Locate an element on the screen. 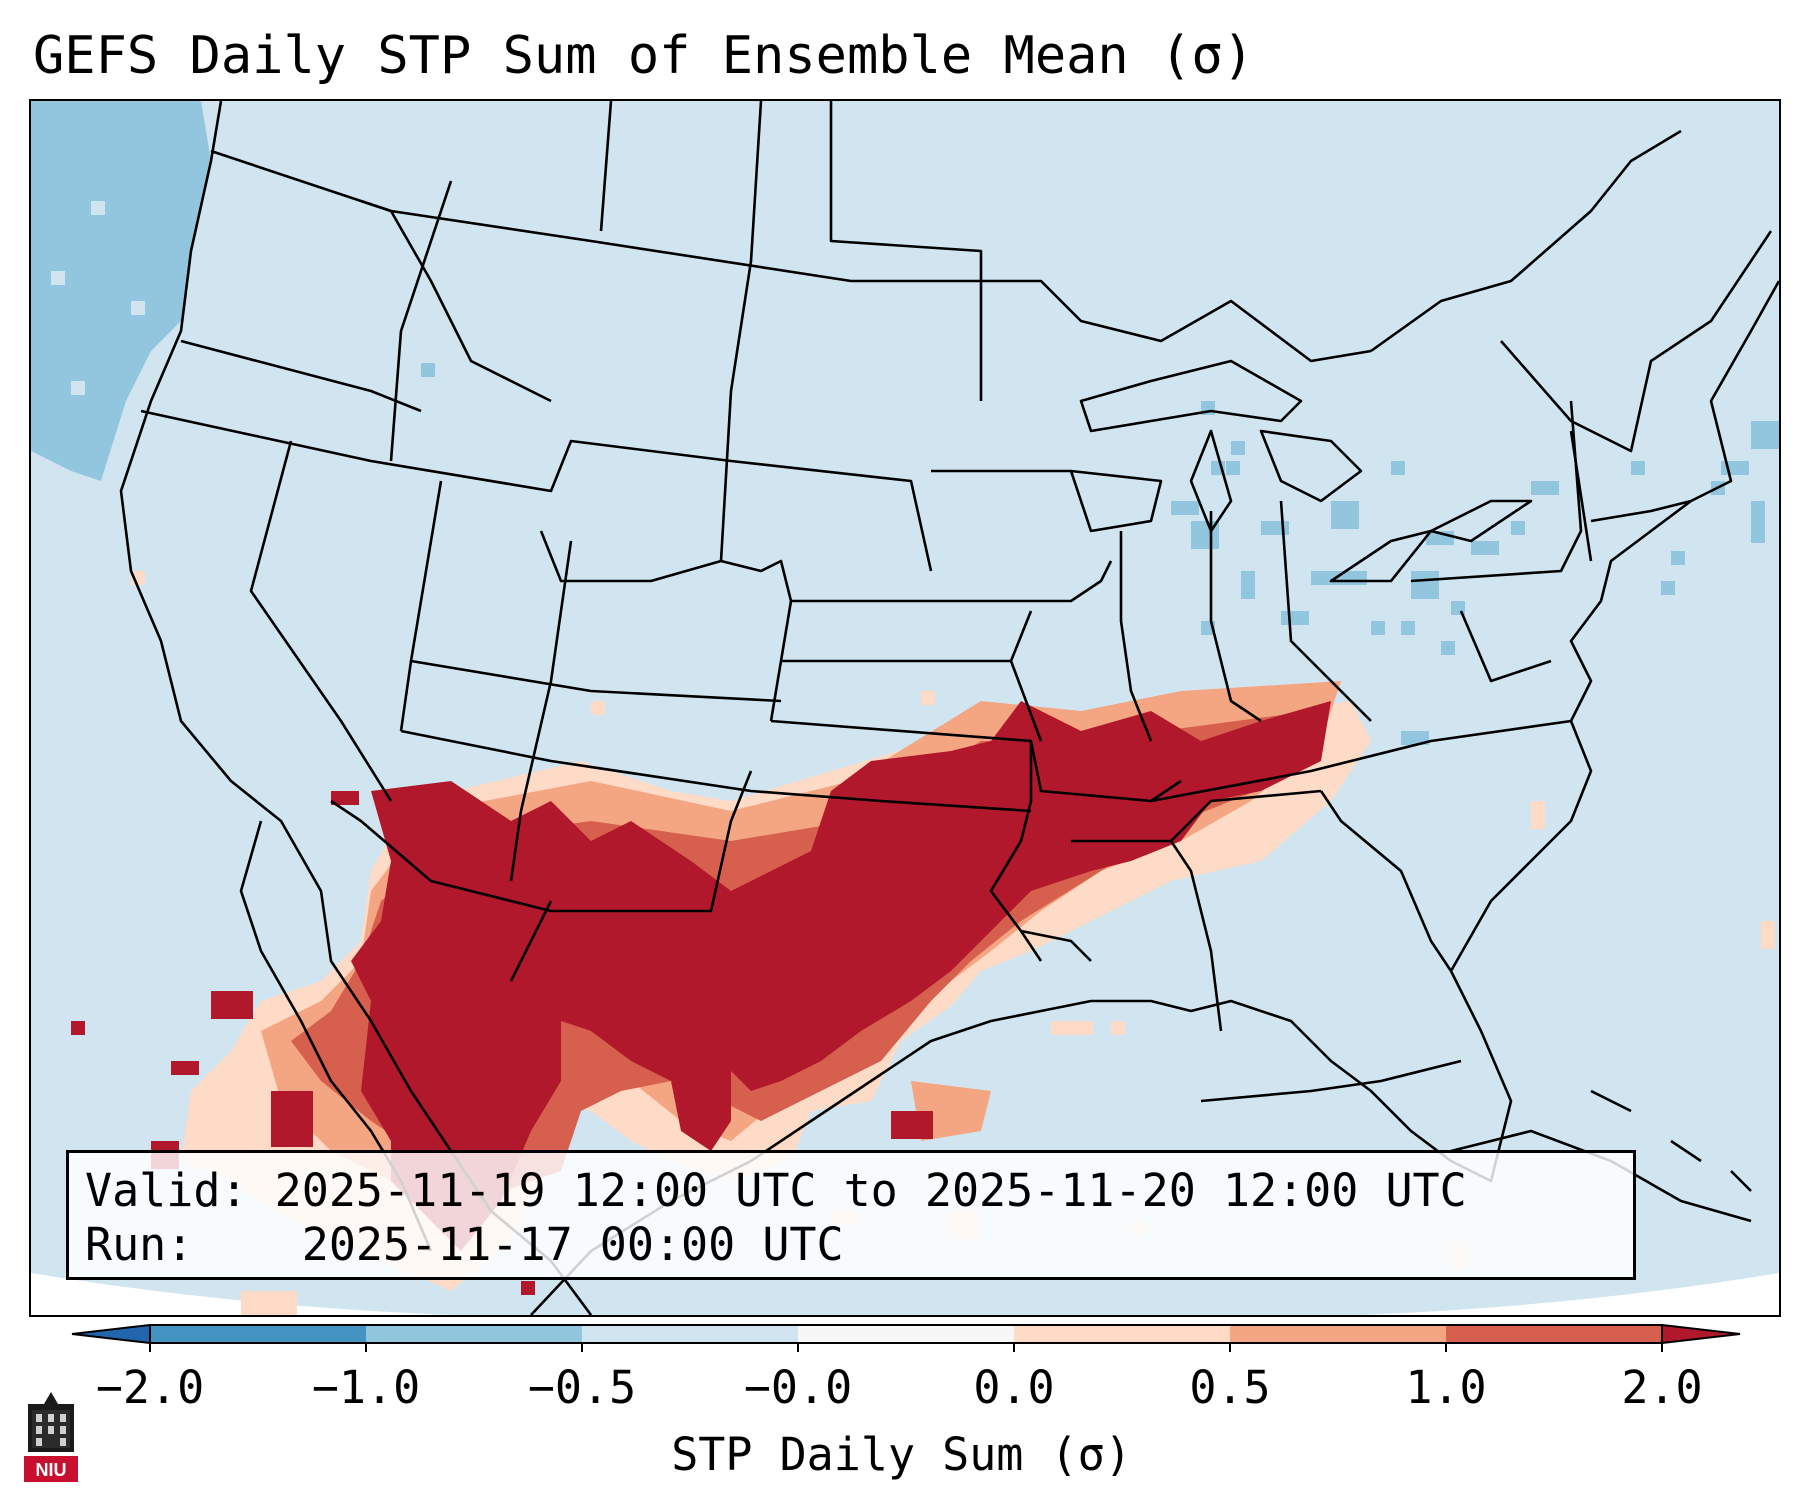 The image size is (1803, 1506). negative-anomaly-pacific is located at coordinates (121, 291).